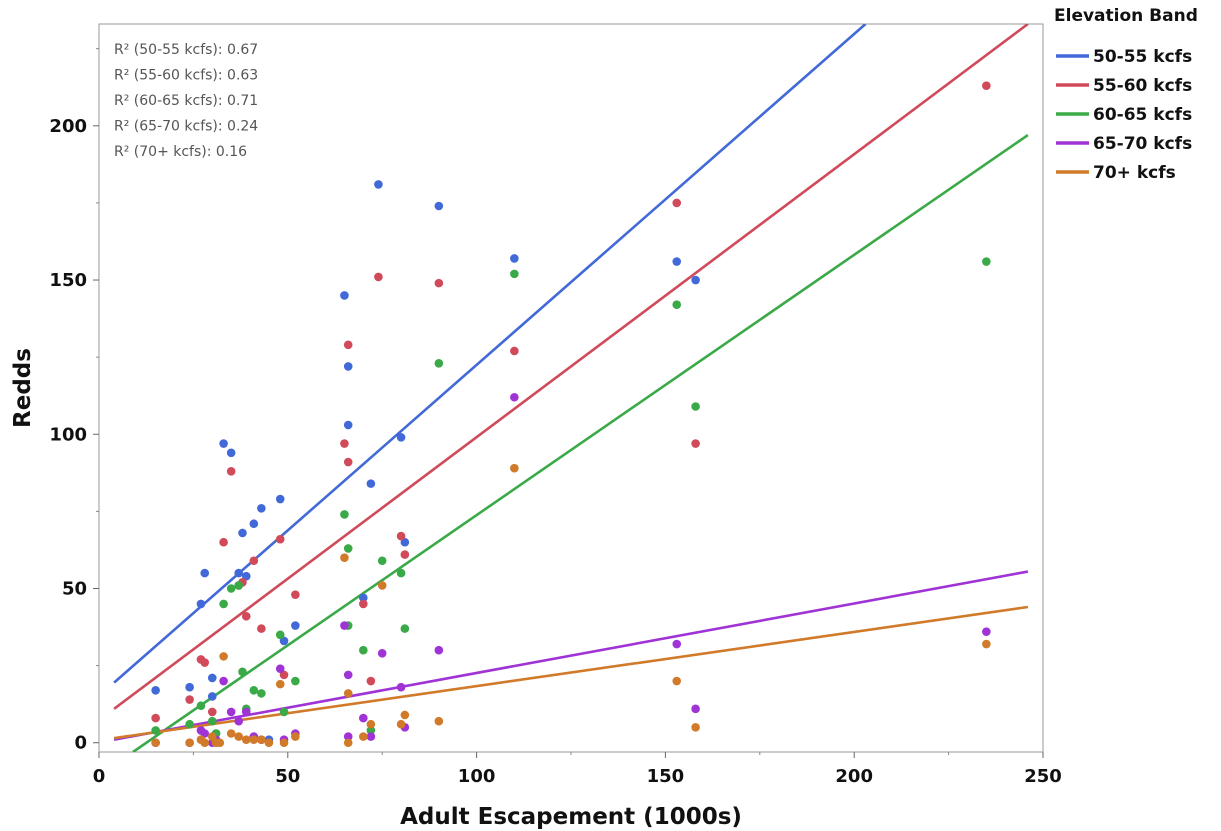 This screenshot has height=831, width=1221. Describe the element at coordinates (1142, 115) in the screenshot. I see `legend-label: 60-65 kcfs` at that location.